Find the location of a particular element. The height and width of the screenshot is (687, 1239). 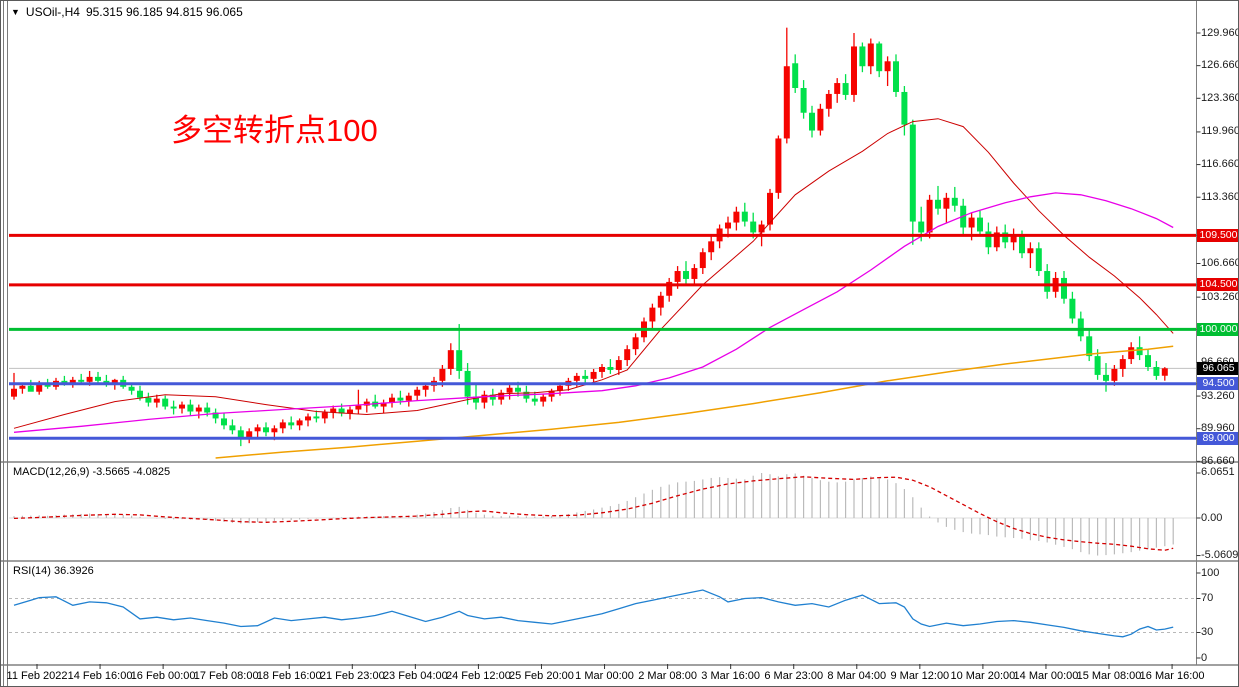

symbol-dropdown-icon: ▼ is located at coordinates (15, 12).